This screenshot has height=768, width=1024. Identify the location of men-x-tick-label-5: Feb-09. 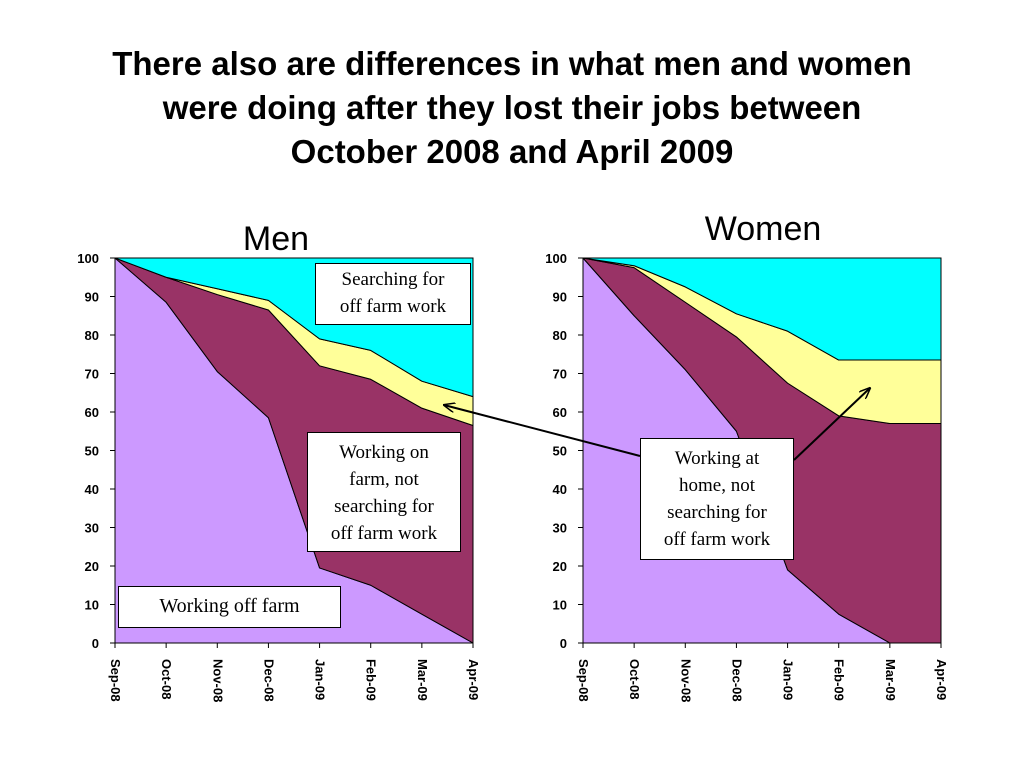
(371, 680).